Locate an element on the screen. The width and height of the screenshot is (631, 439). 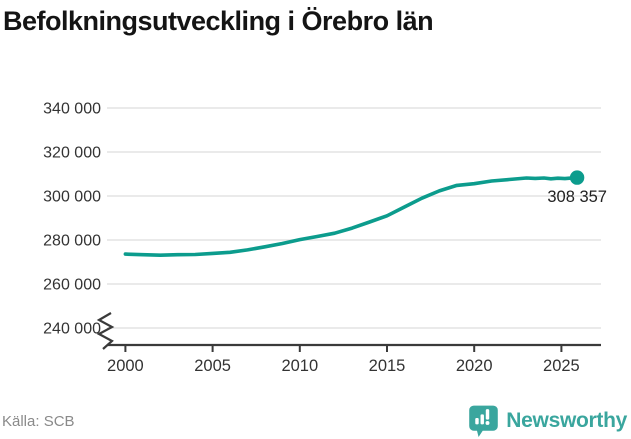
y-tick-label: 240 000 is located at coordinates (72, 329).